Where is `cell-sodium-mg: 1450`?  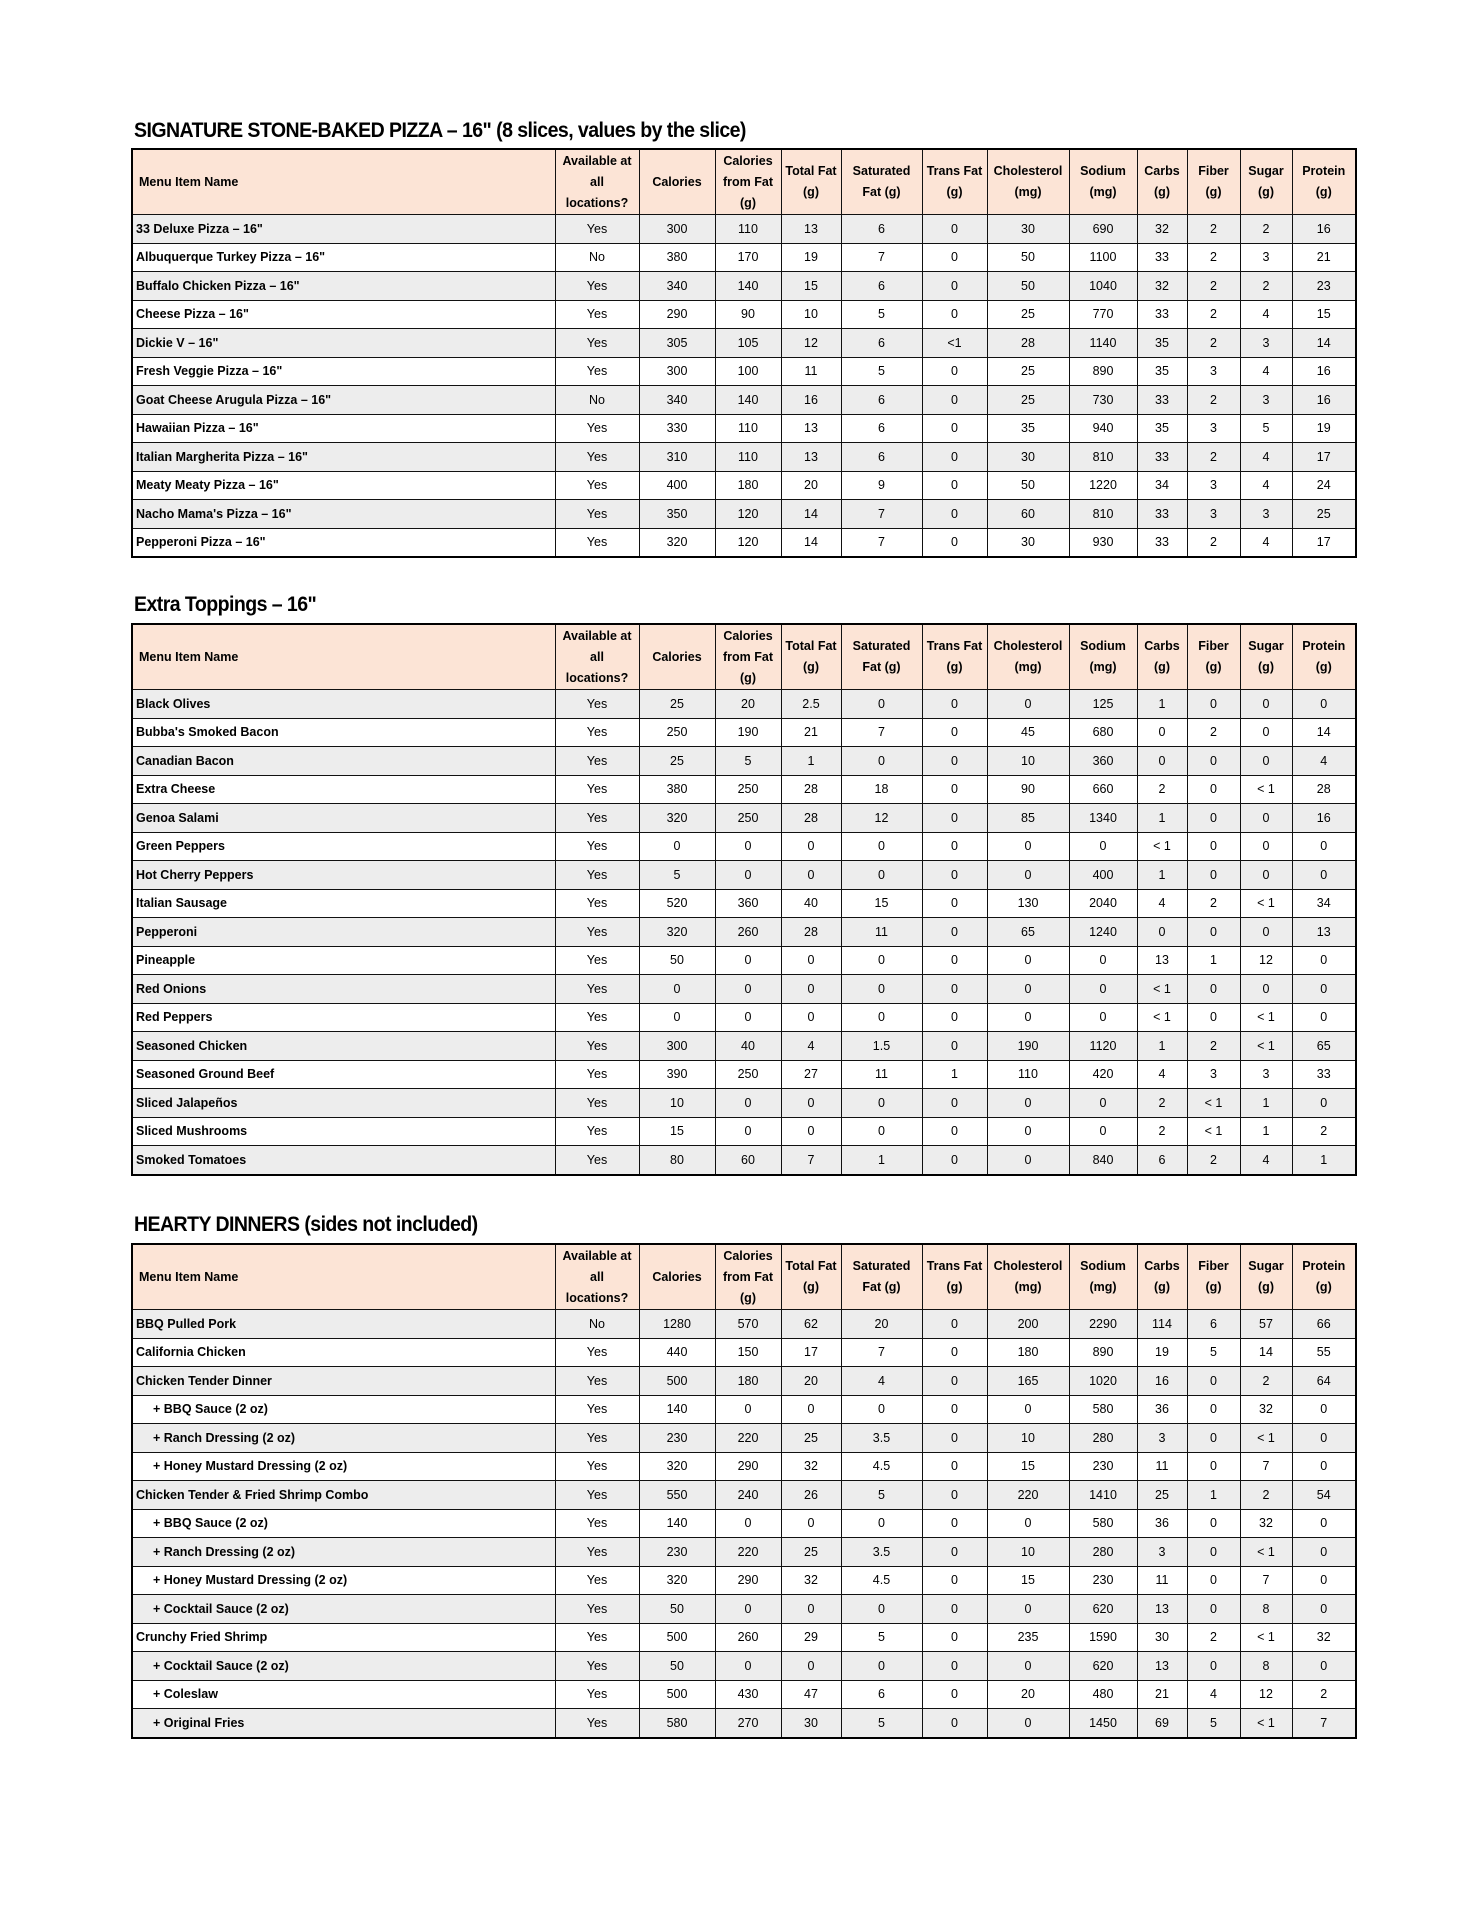 cell-sodium-mg: 1450 is located at coordinates (1103, 1723).